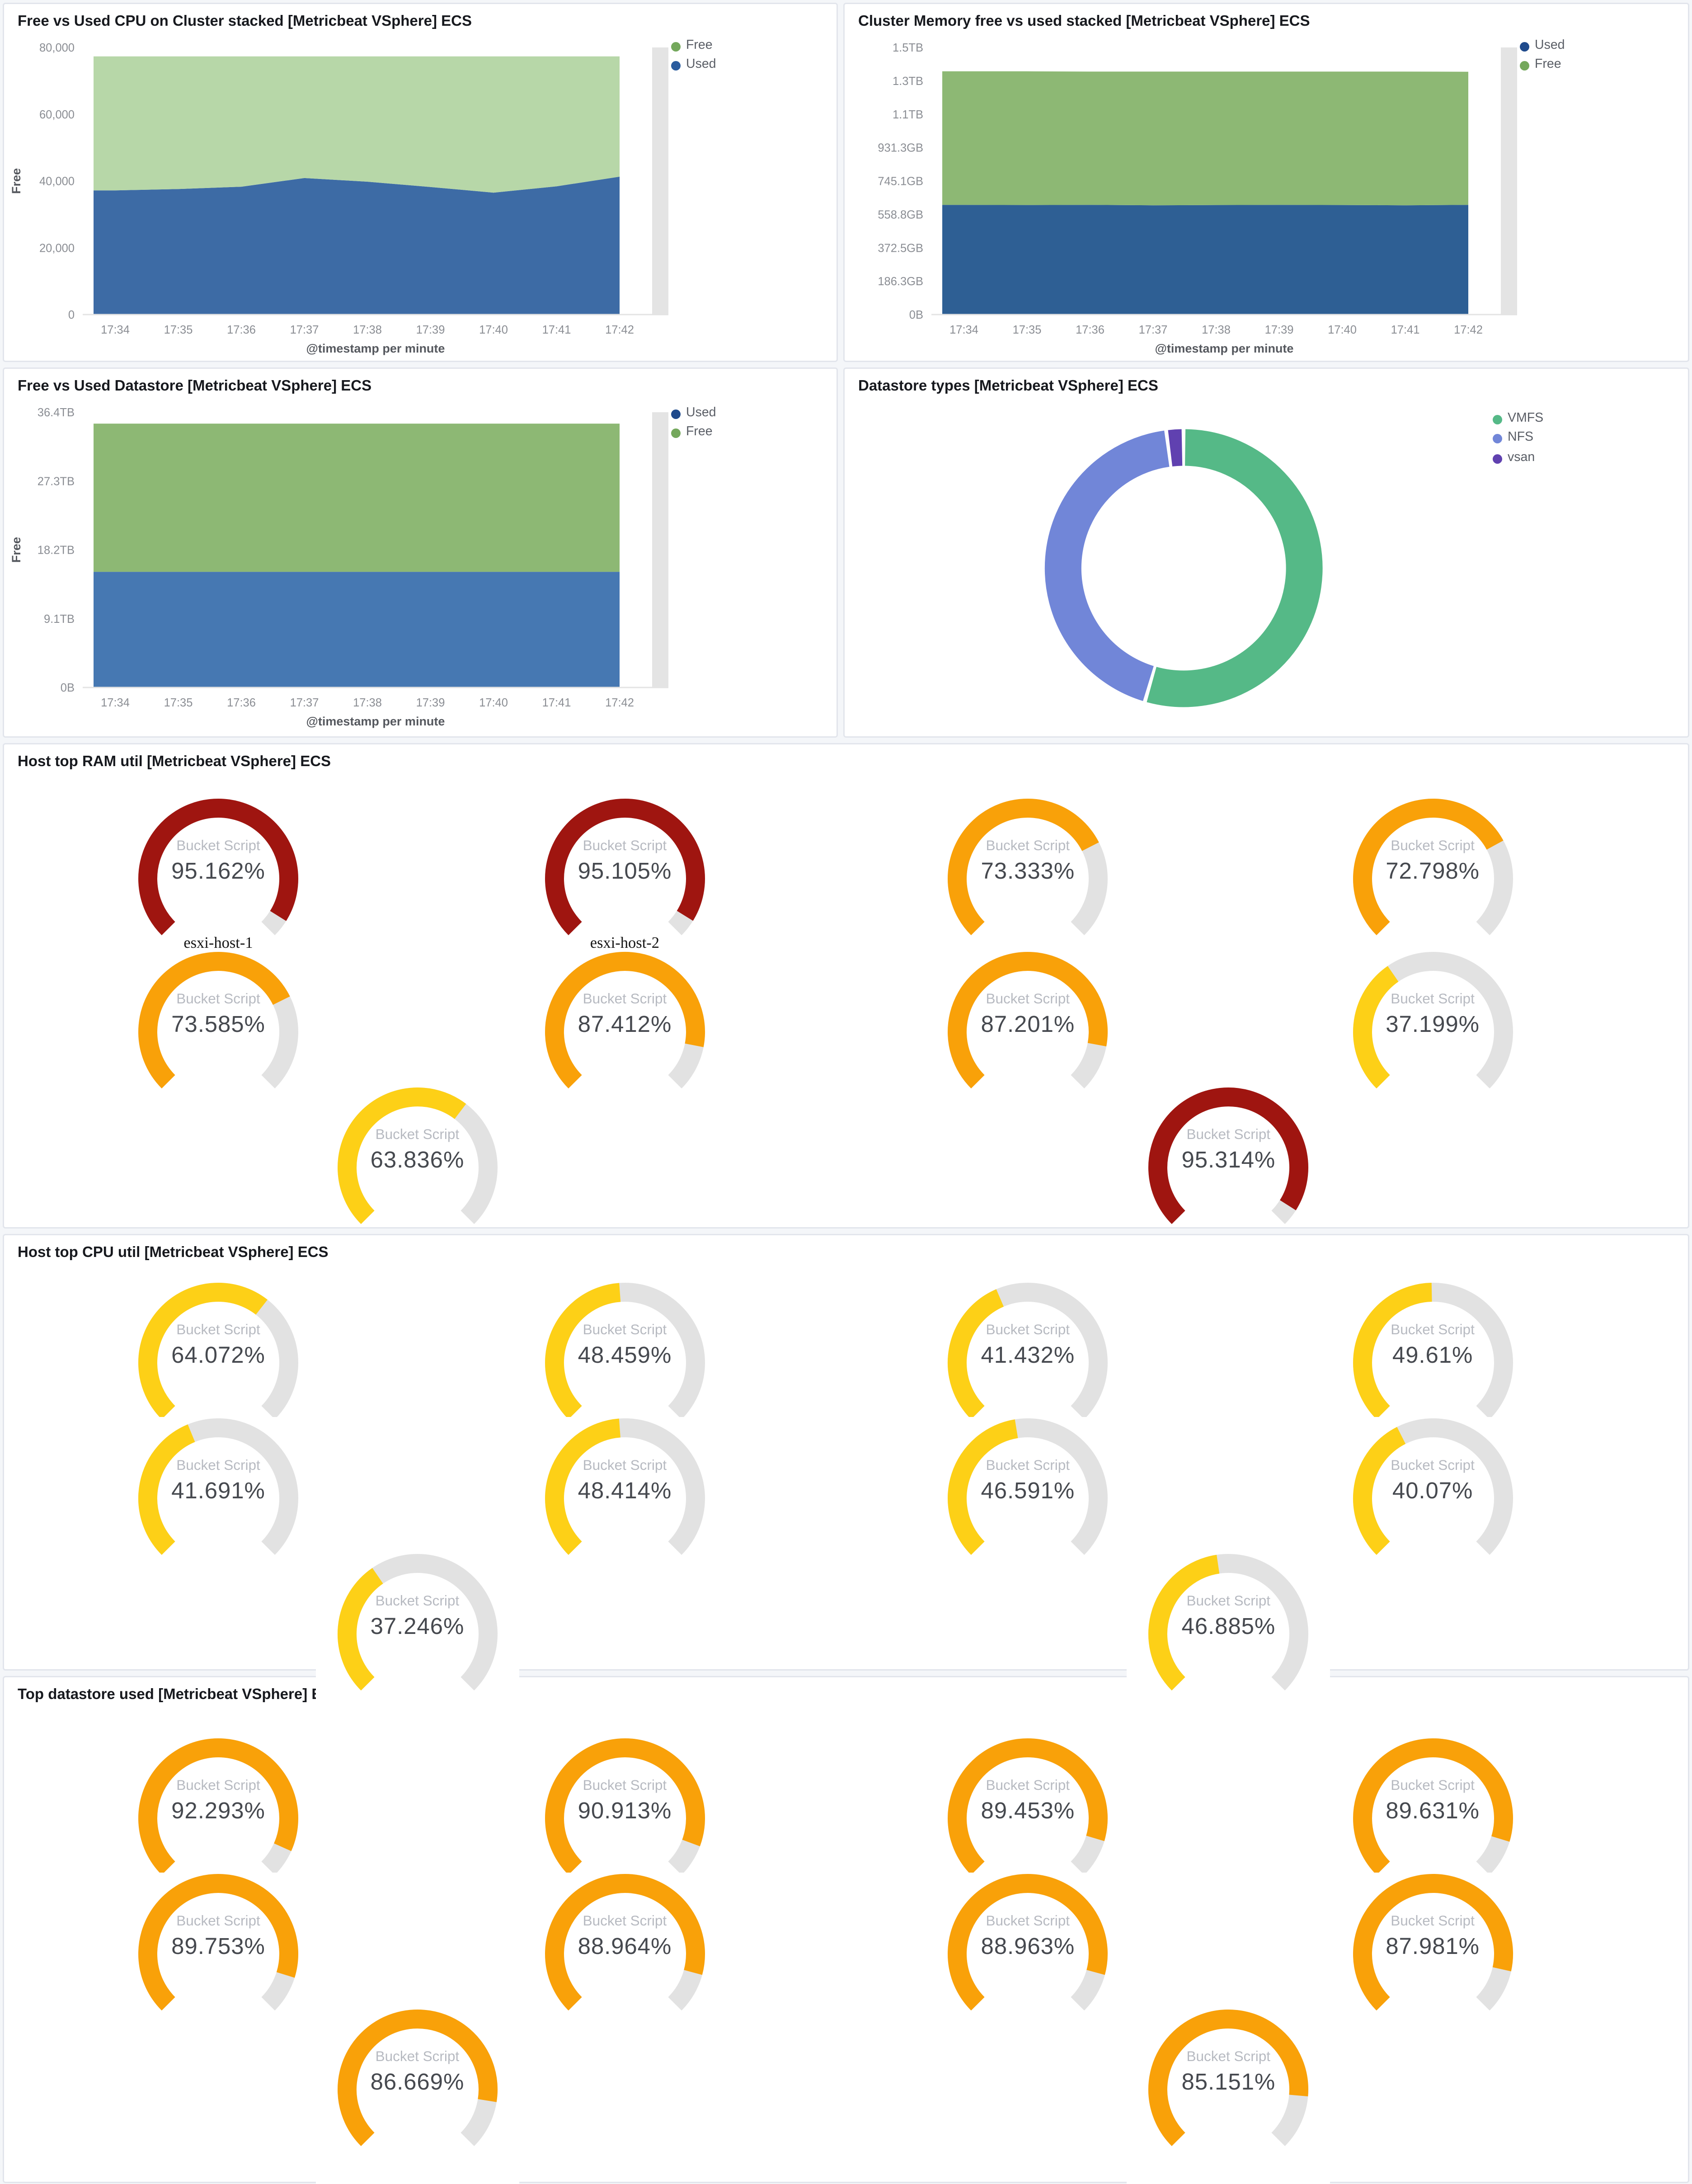  Describe the element at coordinates (1433, 1026) in the screenshot. I see `gauge-37.199%: Bucket Script 37.199%` at that location.